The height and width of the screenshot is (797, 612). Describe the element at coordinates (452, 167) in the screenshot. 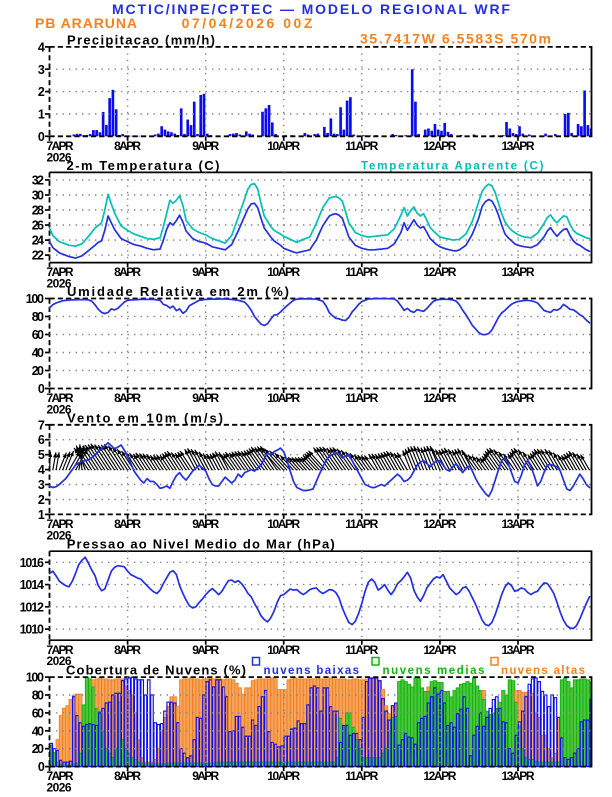

I see `svg-text: Temperatura Aparente (C)` at that location.